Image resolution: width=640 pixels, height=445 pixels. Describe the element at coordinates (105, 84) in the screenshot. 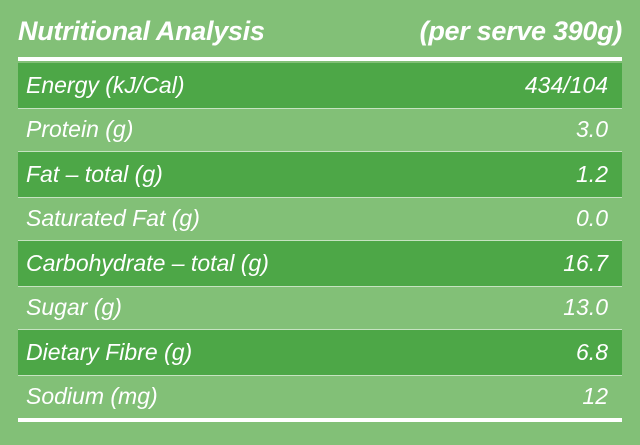

I see `row-label: Energy (kJ/Cal)` at that location.